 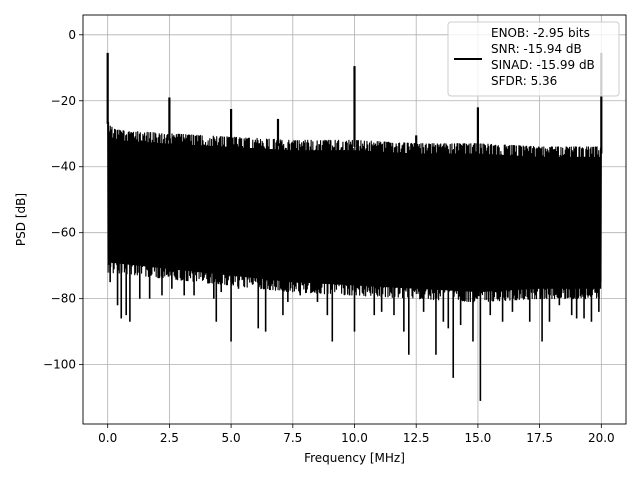 What do you see at coordinates (601, 438) in the screenshot?
I see `x-tick-label: 20.0` at bounding box center [601, 438].